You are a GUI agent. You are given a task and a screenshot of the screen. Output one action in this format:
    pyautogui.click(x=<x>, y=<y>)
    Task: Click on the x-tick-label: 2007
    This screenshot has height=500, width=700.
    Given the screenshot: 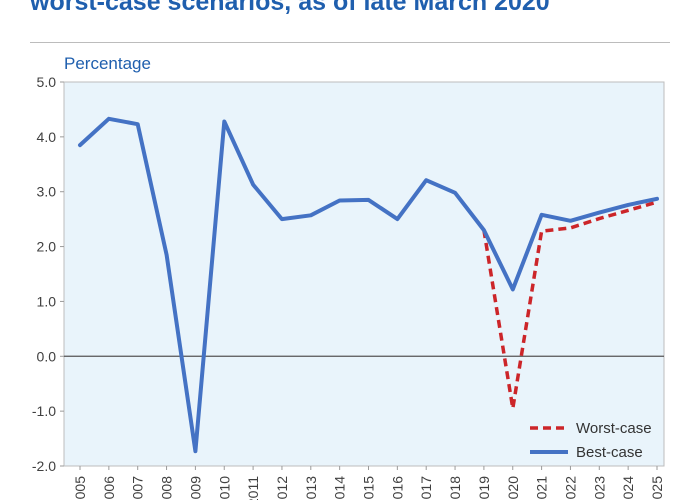 What is the action you would take?
    pyautogui.click(x=138, y=488)
    